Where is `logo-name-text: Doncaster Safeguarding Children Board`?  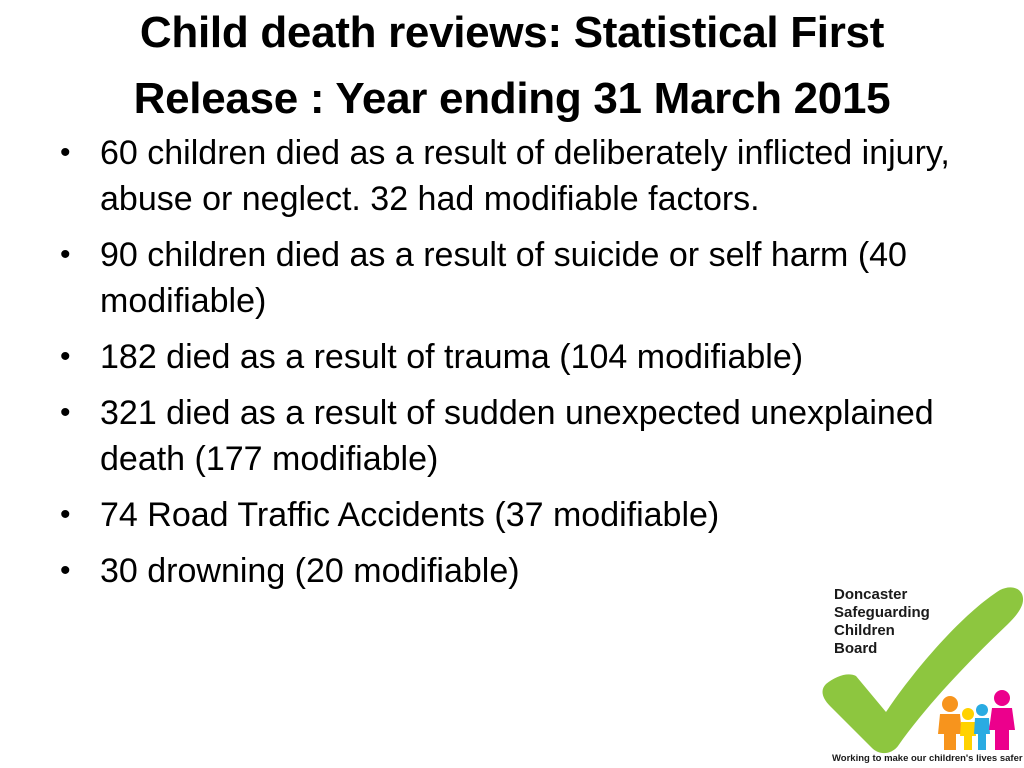
logo-name-text: Doncaster Safeguarding Children Board is located at coordinates (882, 621).